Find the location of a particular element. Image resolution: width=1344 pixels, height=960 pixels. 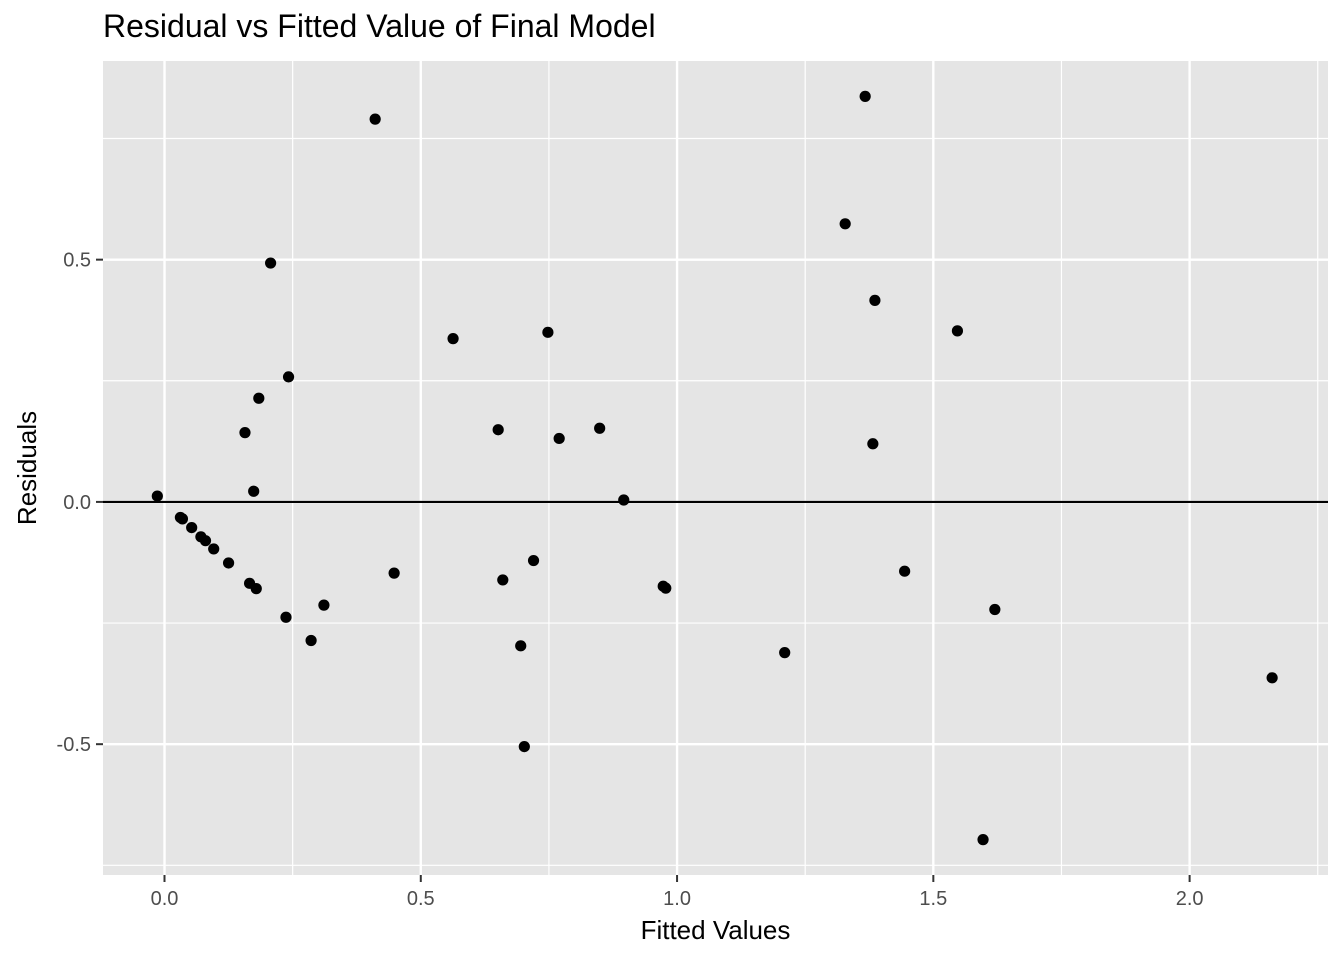

y-tick-label: -0.5 is located at coordinates (74, 745).